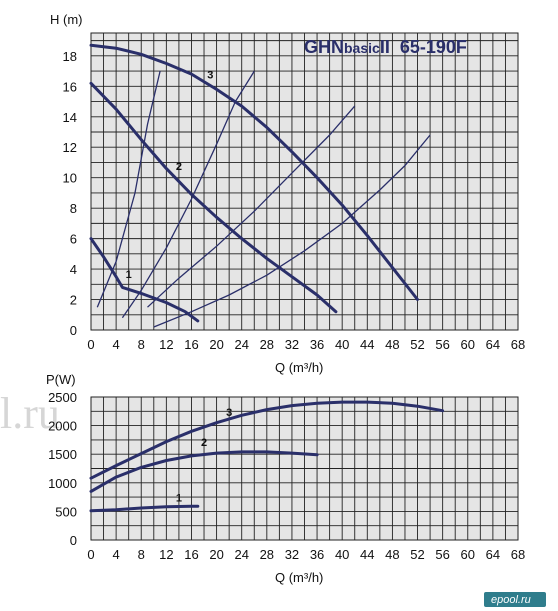  Describe the element at coordinates (73, 300) in the screenshot. I see `y-tick-label: 2` at that location.